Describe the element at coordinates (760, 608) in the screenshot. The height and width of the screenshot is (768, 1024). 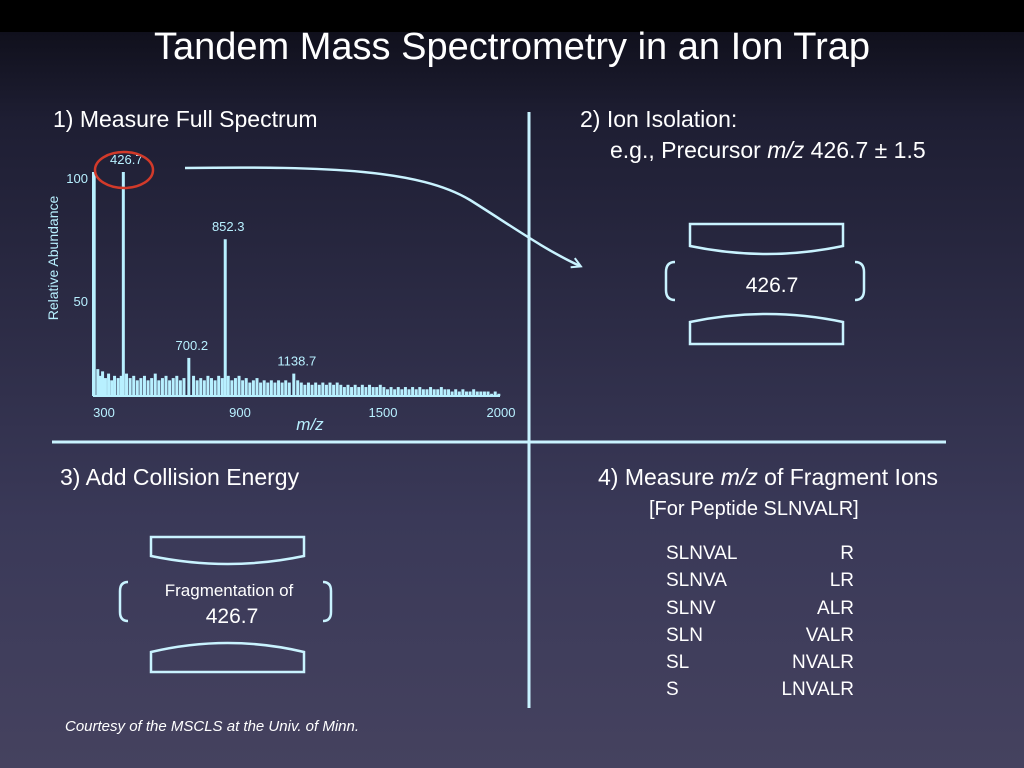
I see `fragment-row: SLNV ALR` at that location.